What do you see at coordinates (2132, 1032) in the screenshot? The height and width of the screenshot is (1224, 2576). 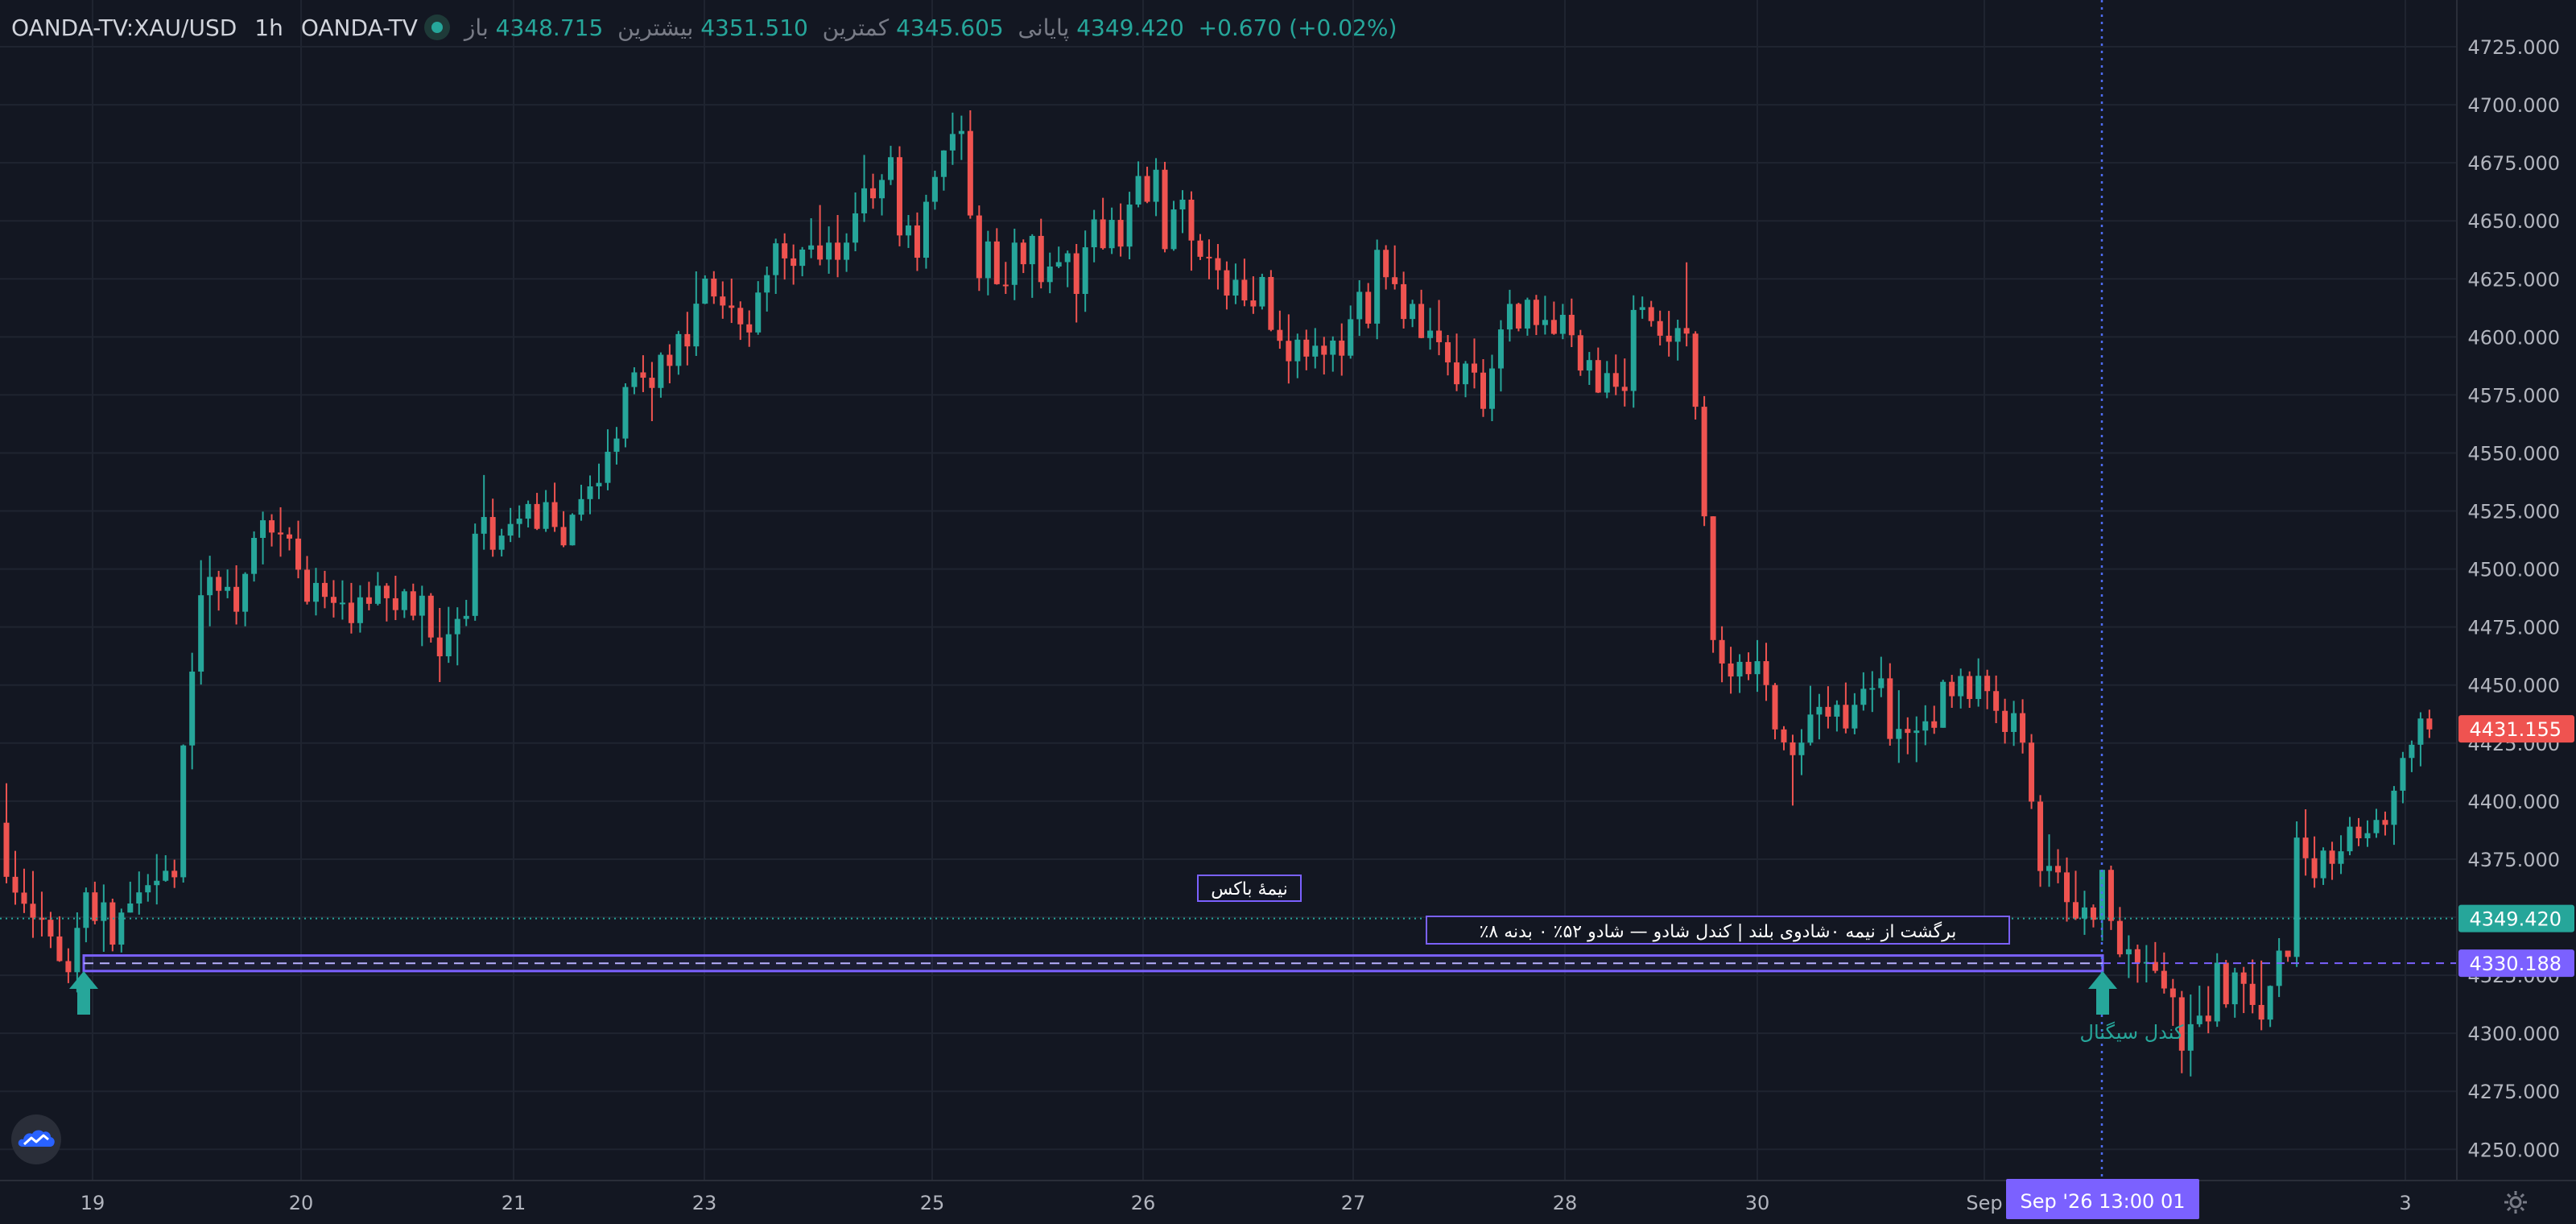 I see `signal-candle-label: کندل سیگنال` at bounding box center [2132, 1032].